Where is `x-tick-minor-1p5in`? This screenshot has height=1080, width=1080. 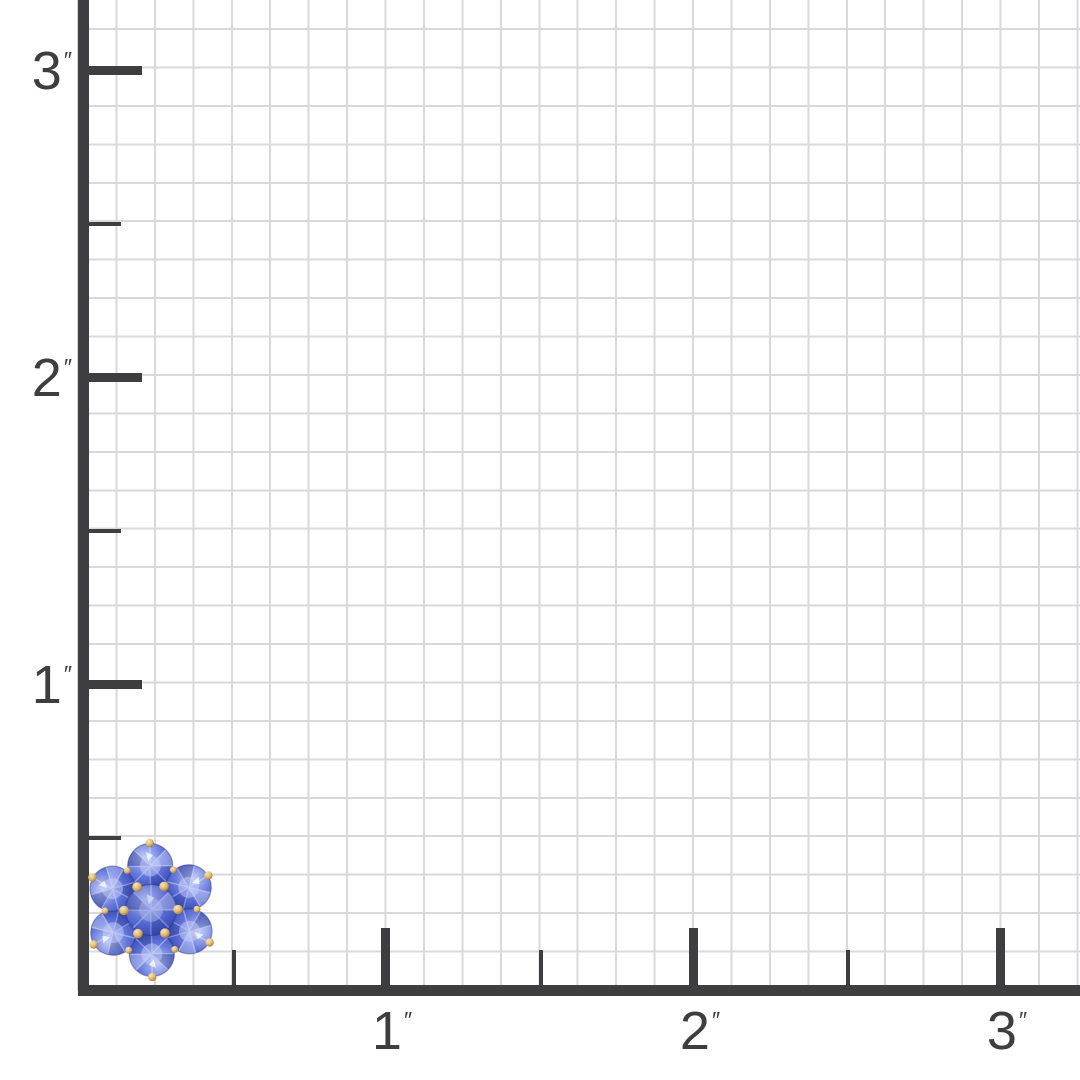 x-tick-minor-1p5in is located at coordinates (541, 967).